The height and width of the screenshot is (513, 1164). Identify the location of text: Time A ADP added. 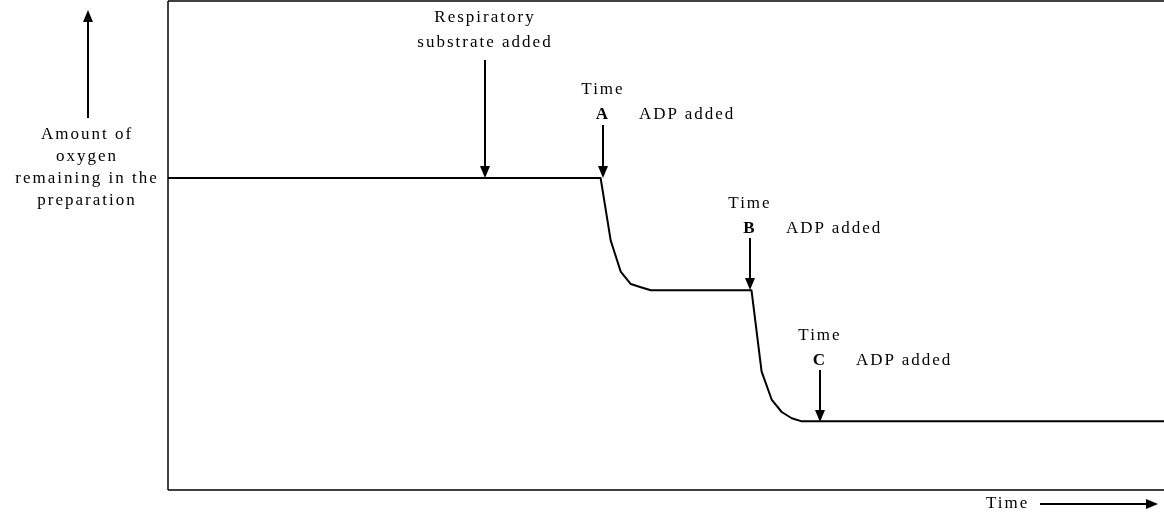
(658, 101).